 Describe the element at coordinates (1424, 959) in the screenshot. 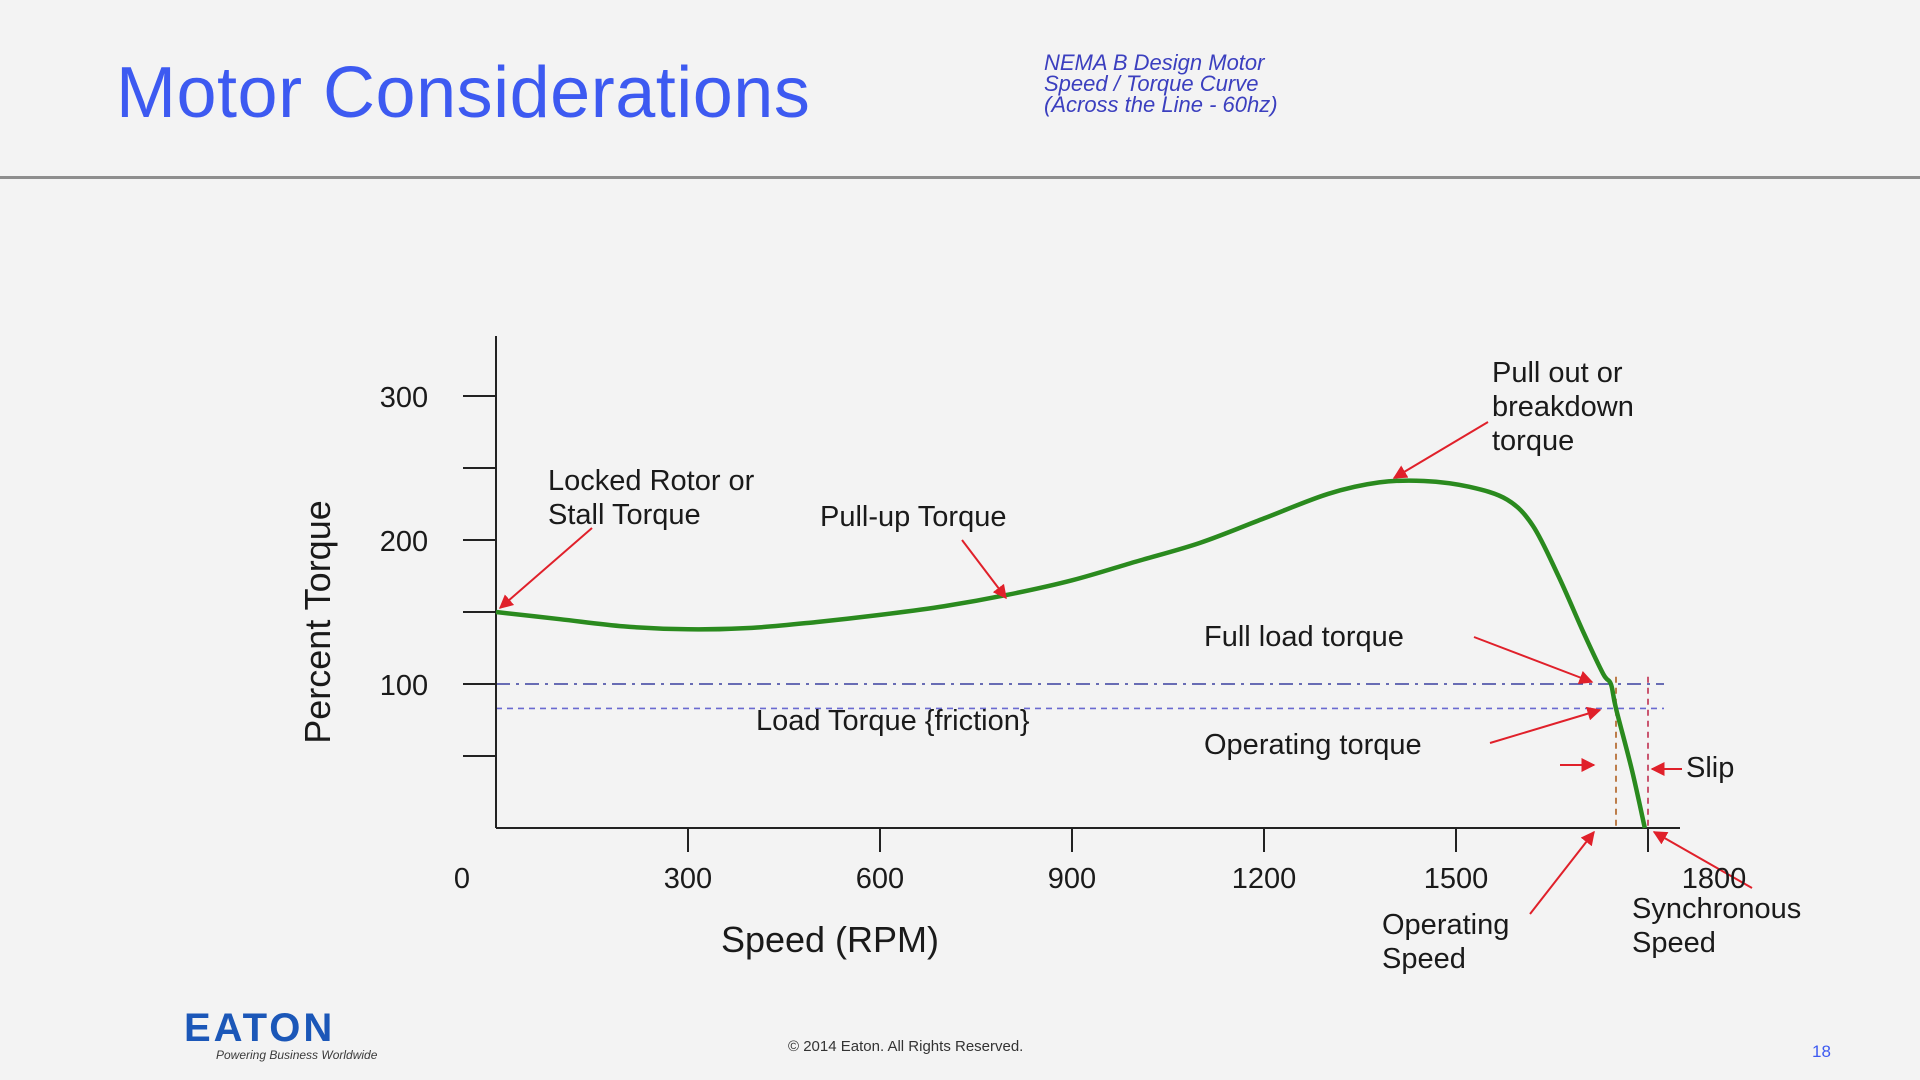

I see `annotation-operating-speed-line-2: Speed` at that location.